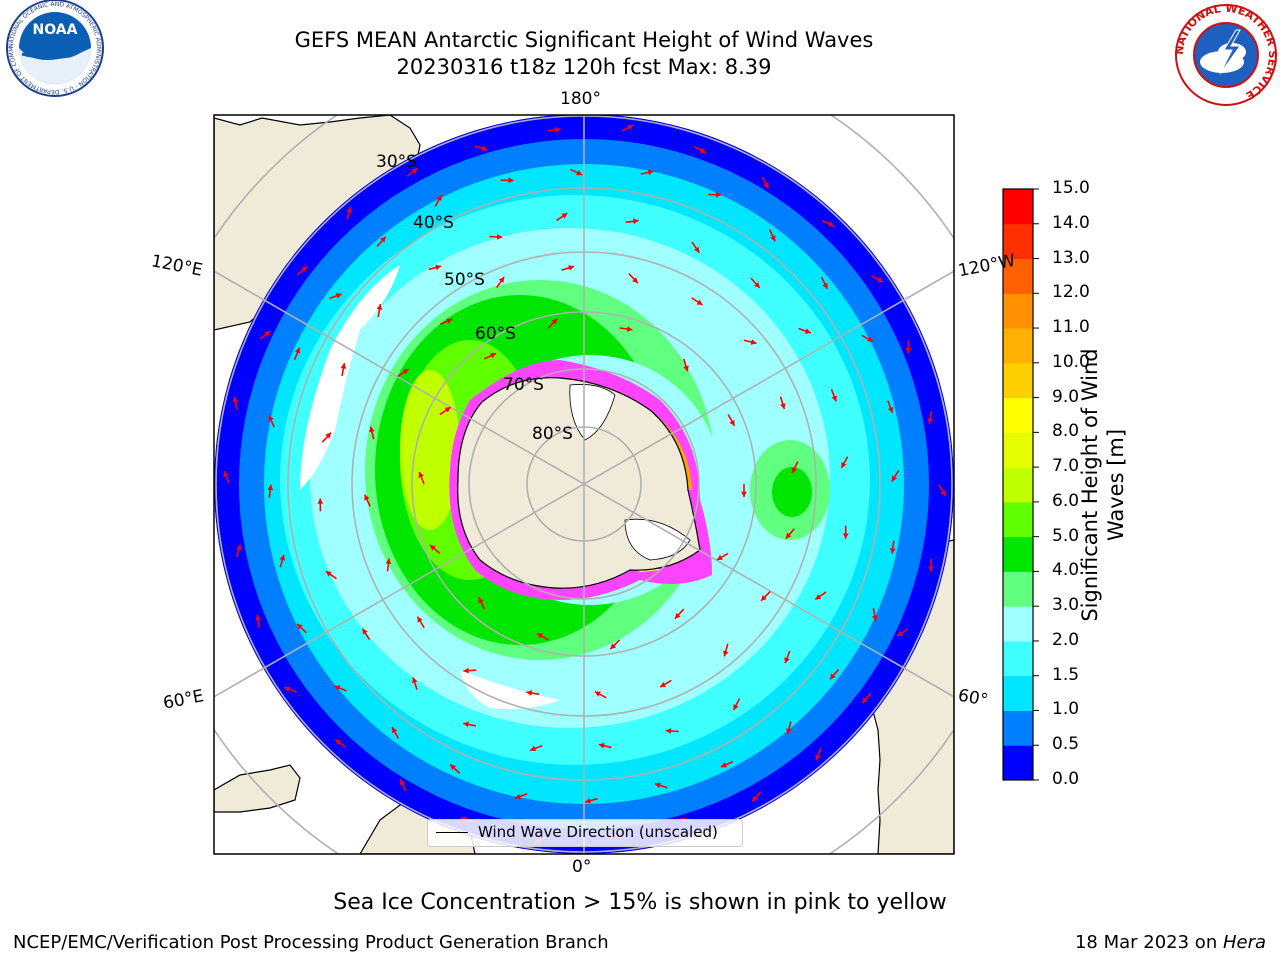 The image size is (1280, 960). Describe the element at coordinates (523, 385) in the screenshot. I see `lat-label-70s: 70°S` at that location.